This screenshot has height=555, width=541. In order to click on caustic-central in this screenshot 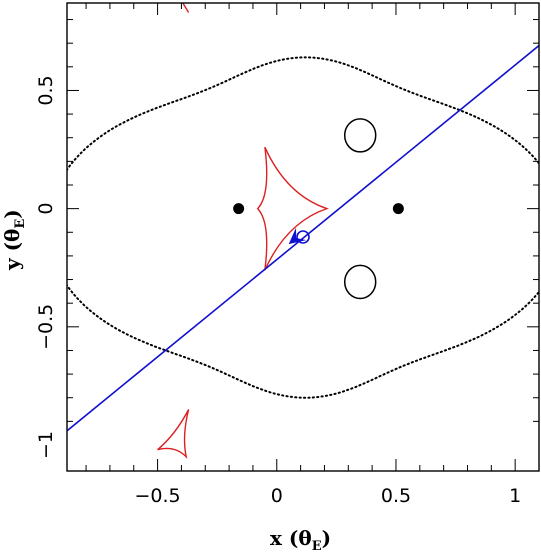, I will do `click(292, 208)`.